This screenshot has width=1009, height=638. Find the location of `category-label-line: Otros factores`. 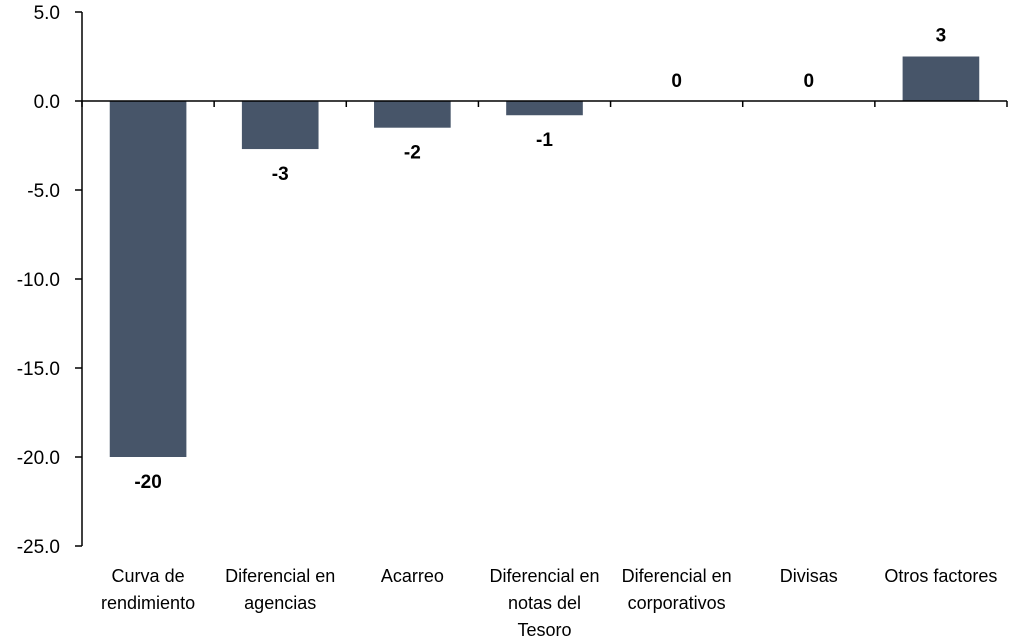

category-label-line: Otros factores is located at coordinates (940, 576).